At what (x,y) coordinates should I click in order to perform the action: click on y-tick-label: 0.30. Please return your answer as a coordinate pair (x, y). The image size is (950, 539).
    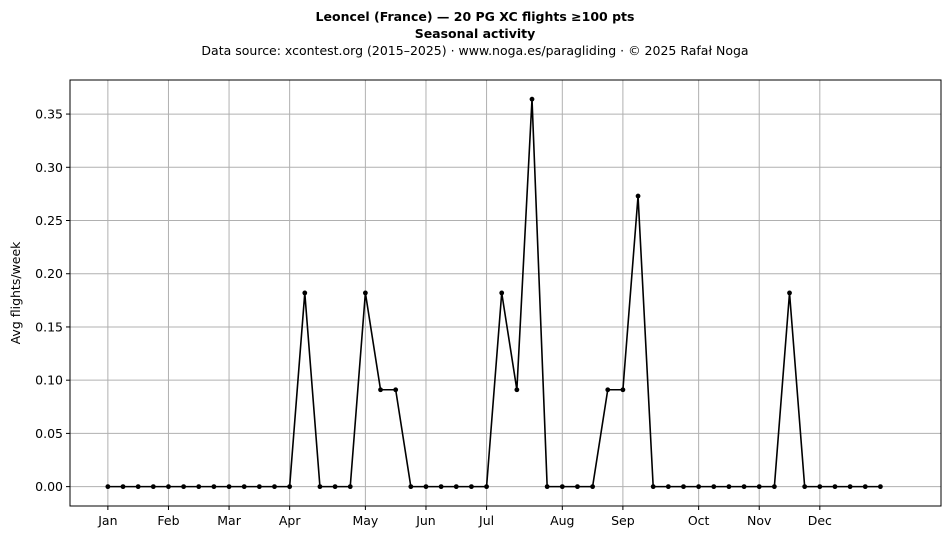
    Looking at the image, I should click on (49, 167).